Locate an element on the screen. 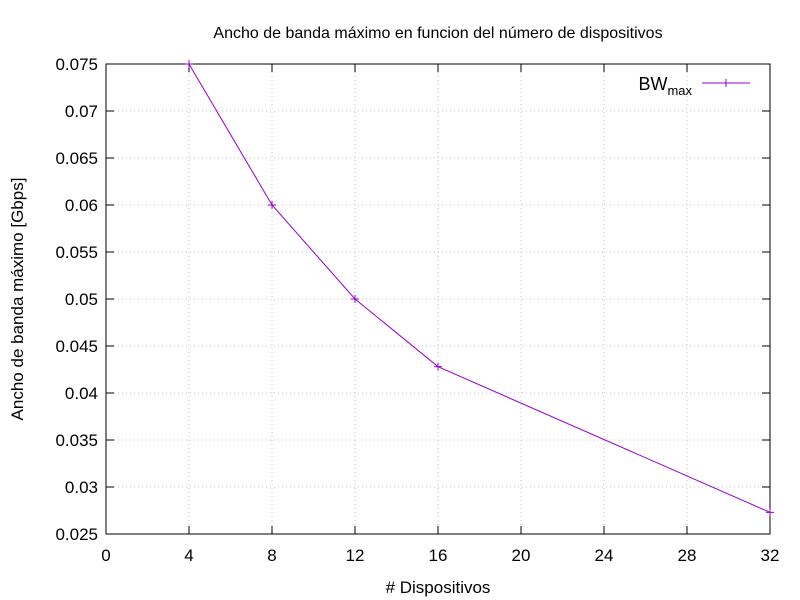 This screenshot has width=800, height=600. y-tick-label: 0.04 is located at coordinates (81, 393).